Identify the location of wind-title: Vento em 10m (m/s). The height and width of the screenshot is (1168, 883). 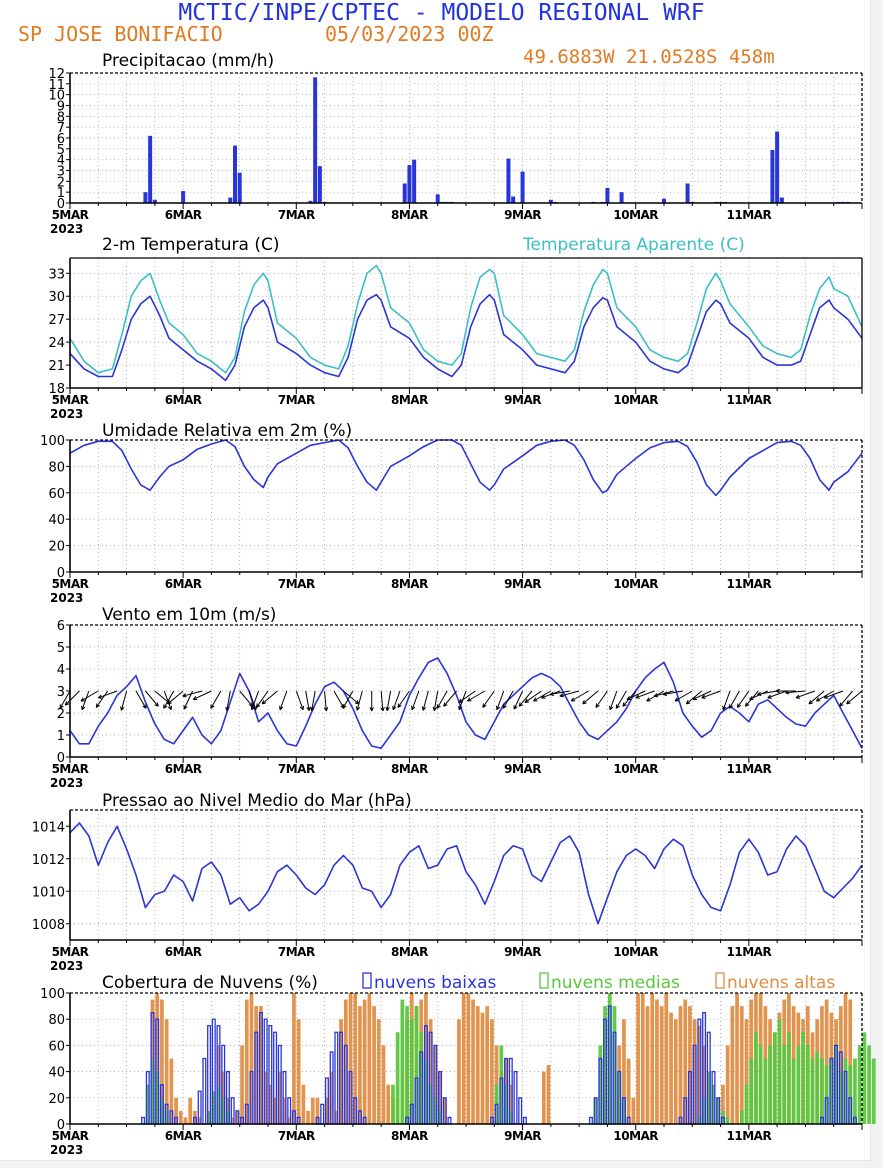
(189, 615).